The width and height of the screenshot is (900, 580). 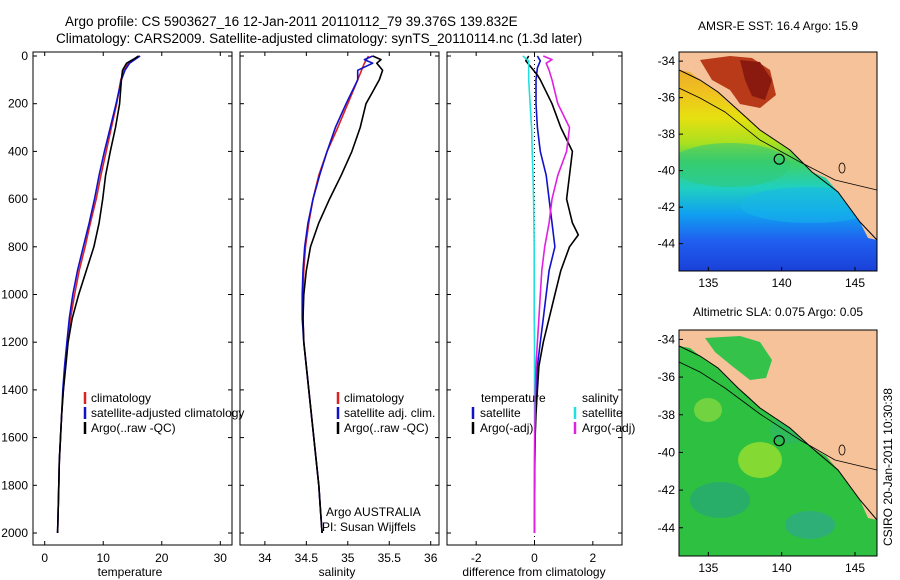 I want to click on y-tick-label: 200, so click(x=18, y=104).